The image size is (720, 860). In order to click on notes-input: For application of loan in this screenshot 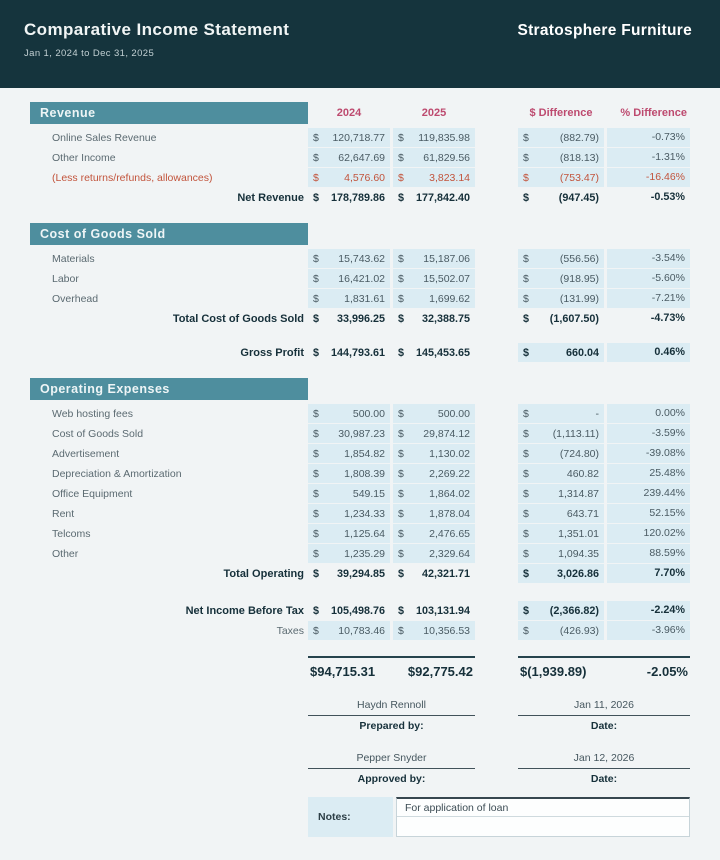, I will do `click(543, 817)`.